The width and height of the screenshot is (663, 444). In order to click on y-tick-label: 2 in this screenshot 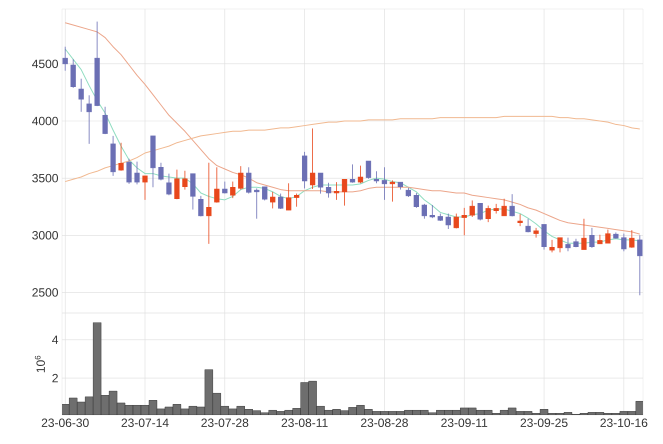, I will do `click(55, 378)`.